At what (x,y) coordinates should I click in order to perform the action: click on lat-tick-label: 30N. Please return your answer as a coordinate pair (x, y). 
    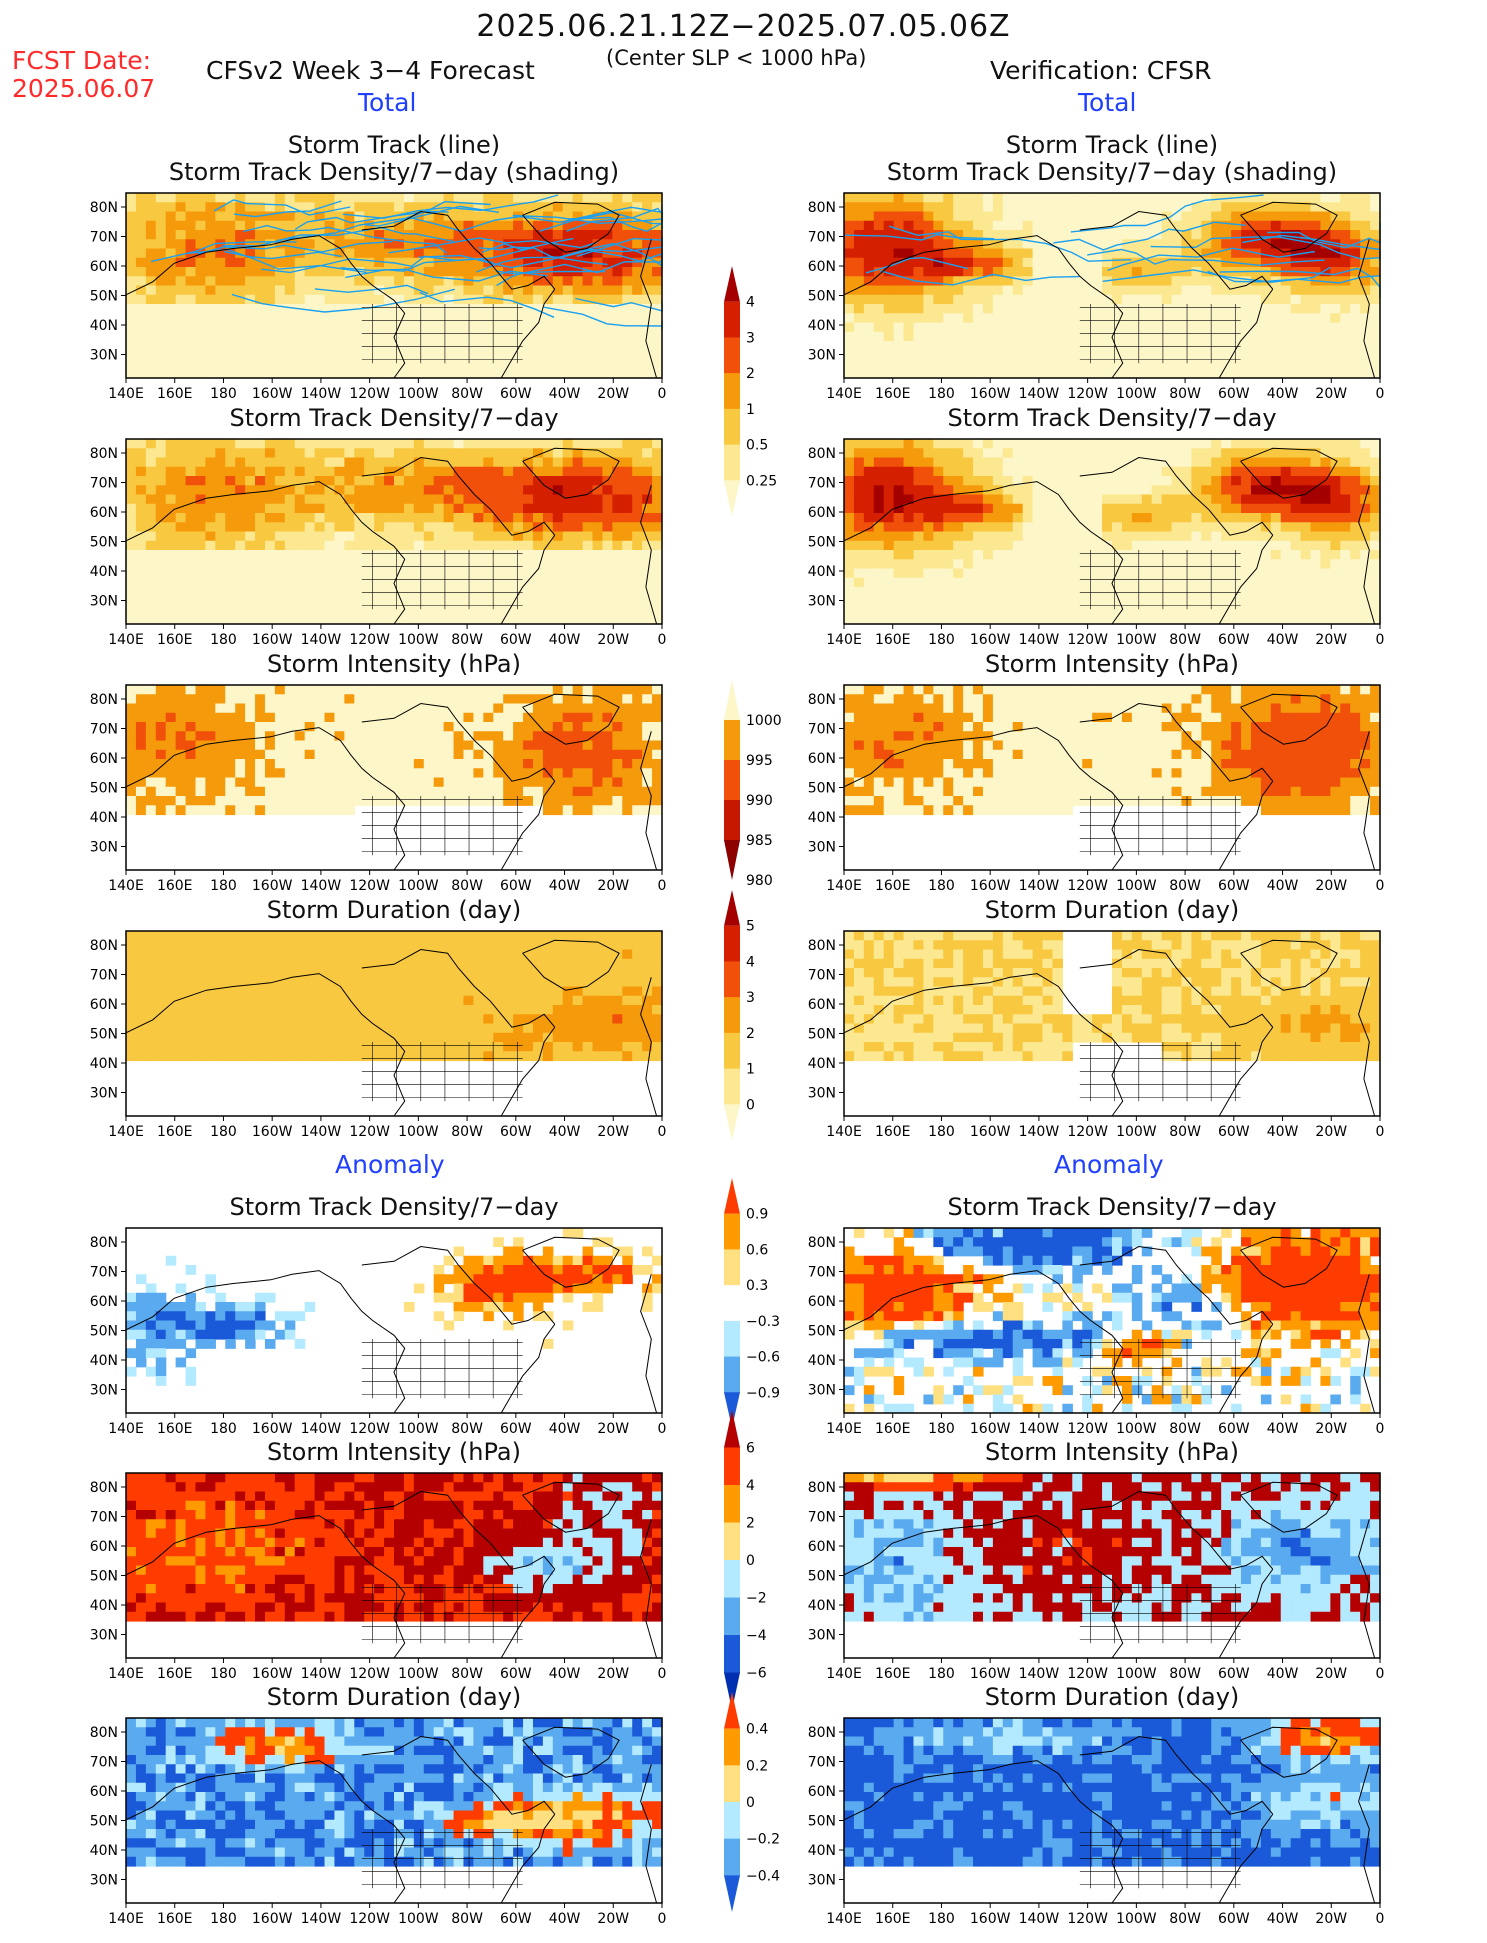
    Looking at the image, I should click on (104, 356).